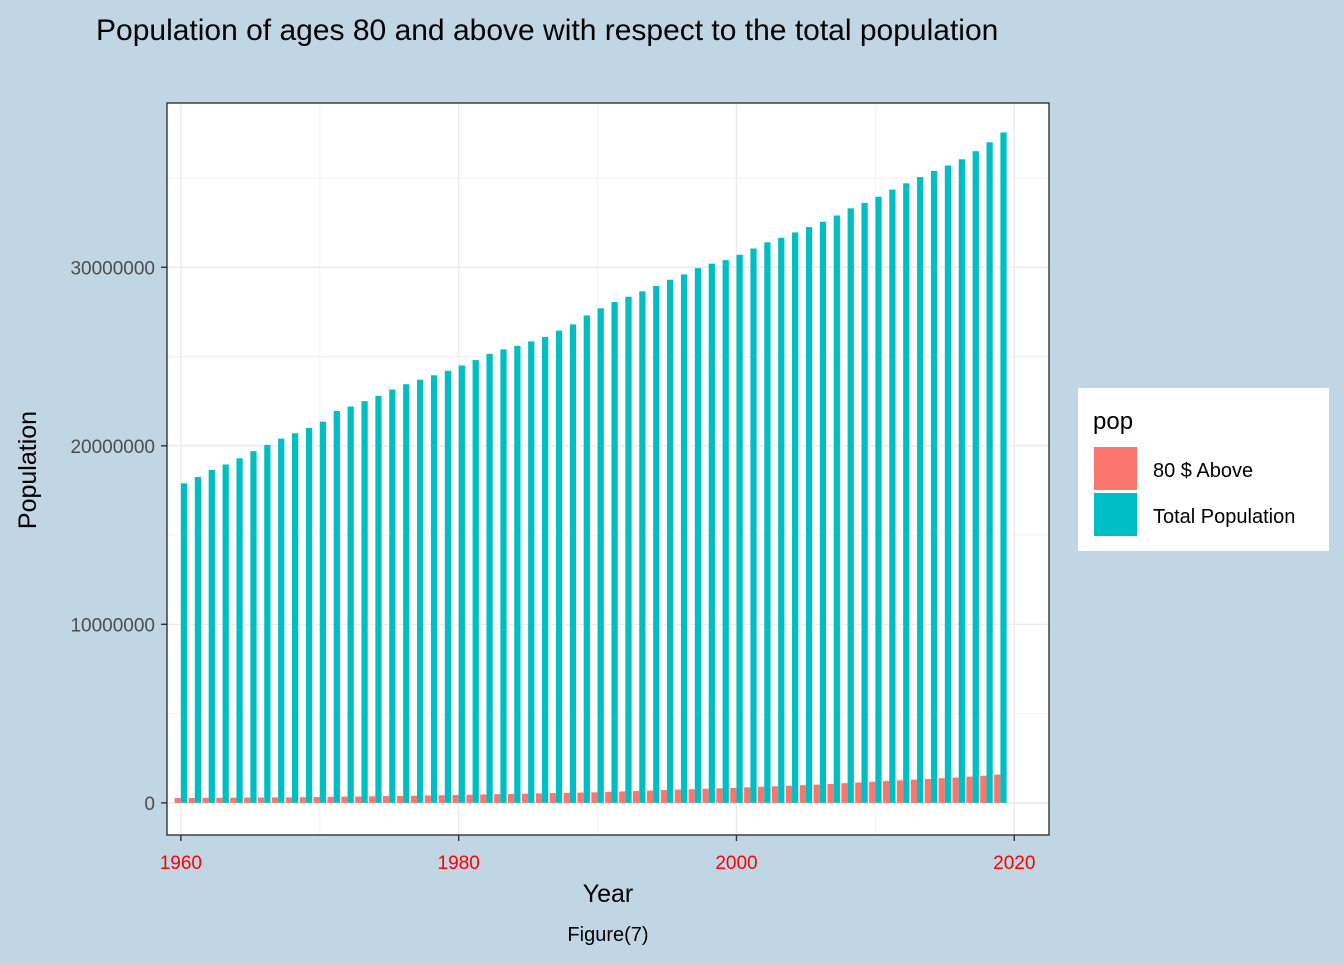 The height and width of the screenshot is (965, 1344). Describe the element at coordinates (459, 863) in the screenshot. I see `x-tick-label: 1980` at that location.